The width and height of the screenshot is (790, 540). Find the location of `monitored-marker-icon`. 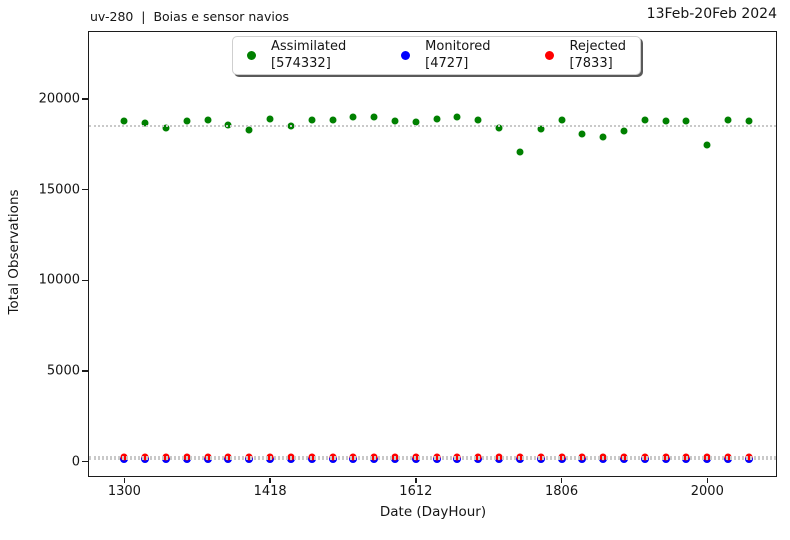

monitored-marker-icon is located at coordinates (406, 55).